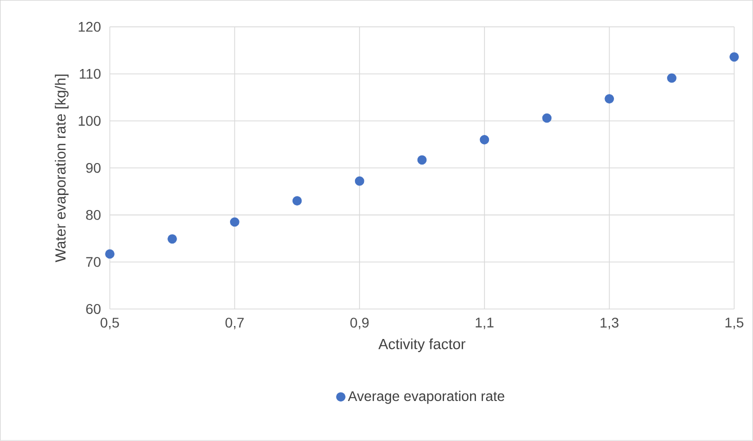 The image size is (753, 441). I want to click on y-tick-label: 80, so click(93, 215).